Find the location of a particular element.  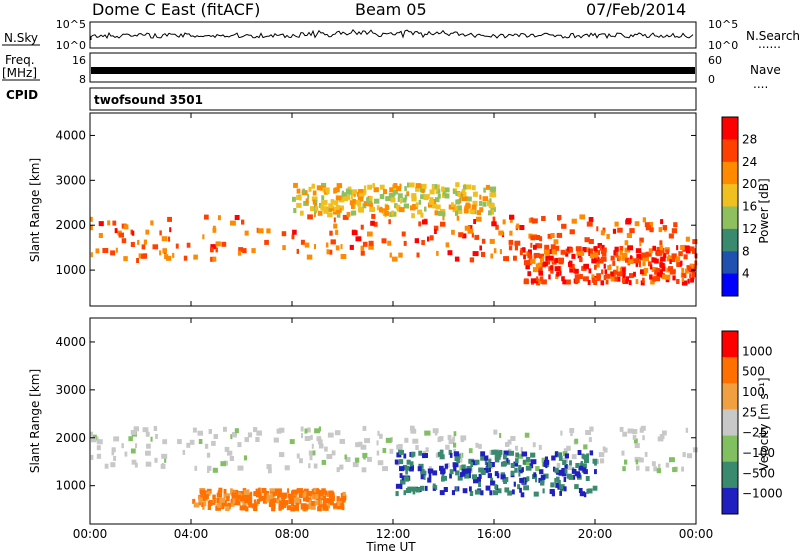

nsearch-tick-bottom: 10^0 is located at coordinates (723, 45).